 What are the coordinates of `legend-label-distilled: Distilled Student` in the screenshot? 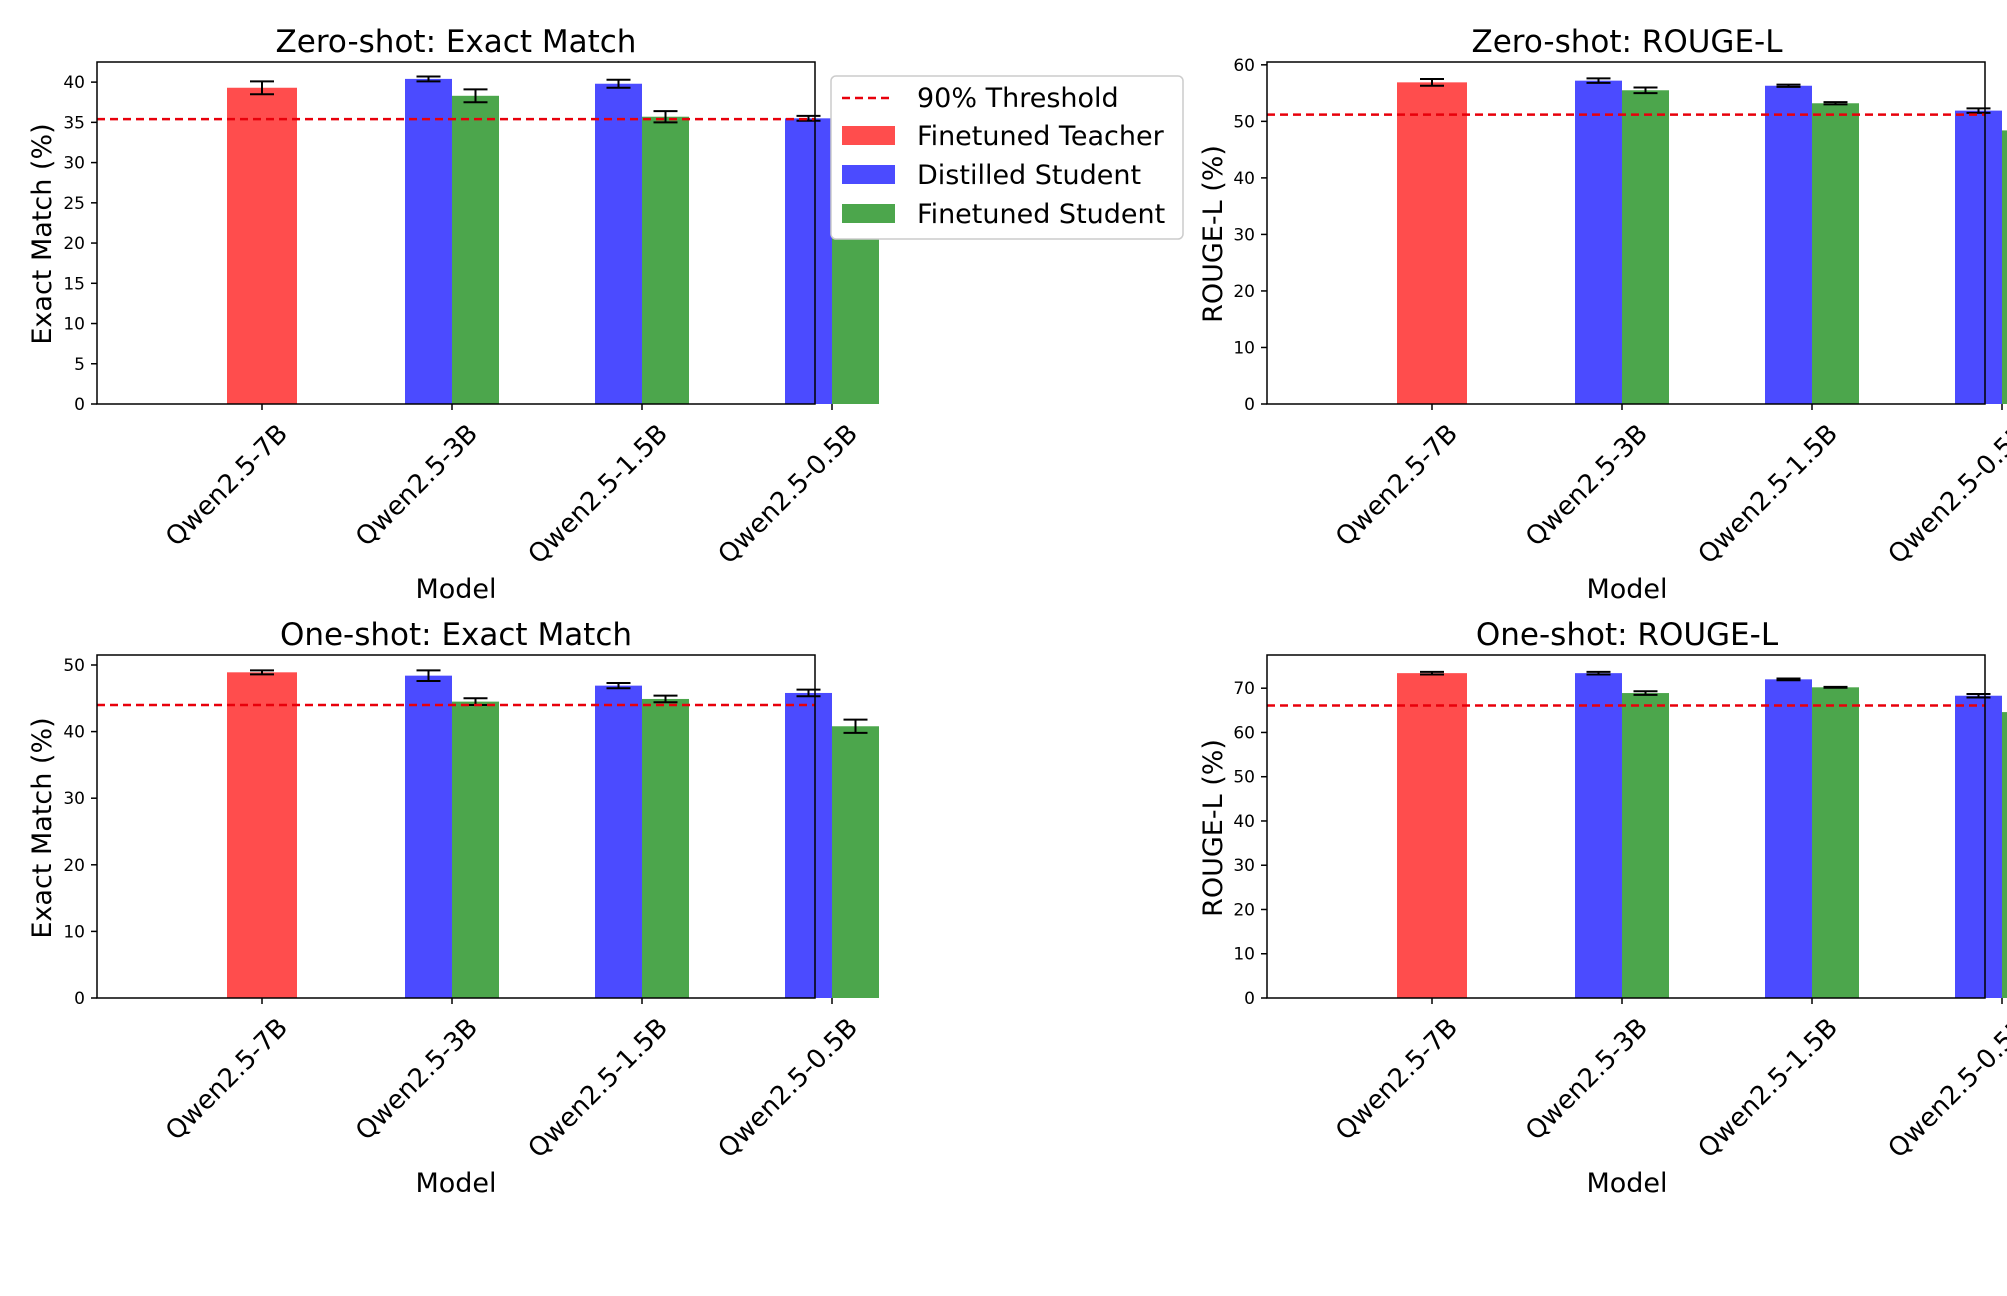 It's located at (1029, 175).